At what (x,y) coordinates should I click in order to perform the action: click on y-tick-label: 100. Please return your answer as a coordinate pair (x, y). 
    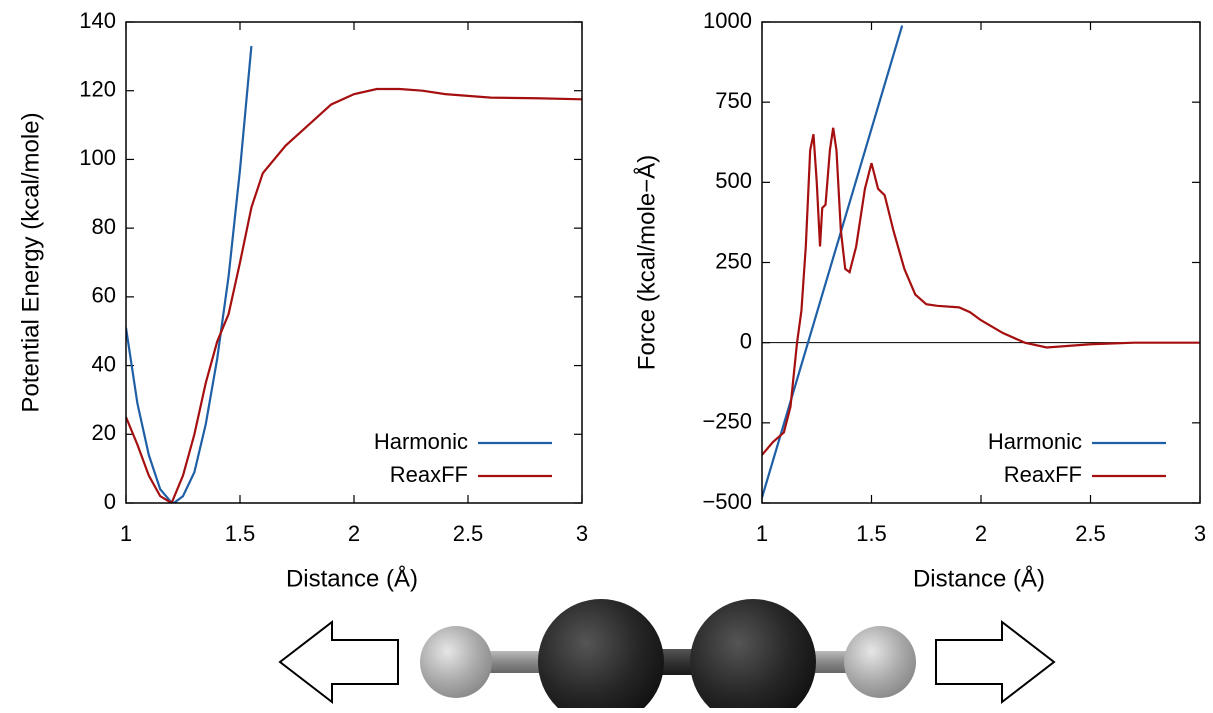
    Looking at the image, I should click on (97, 157).